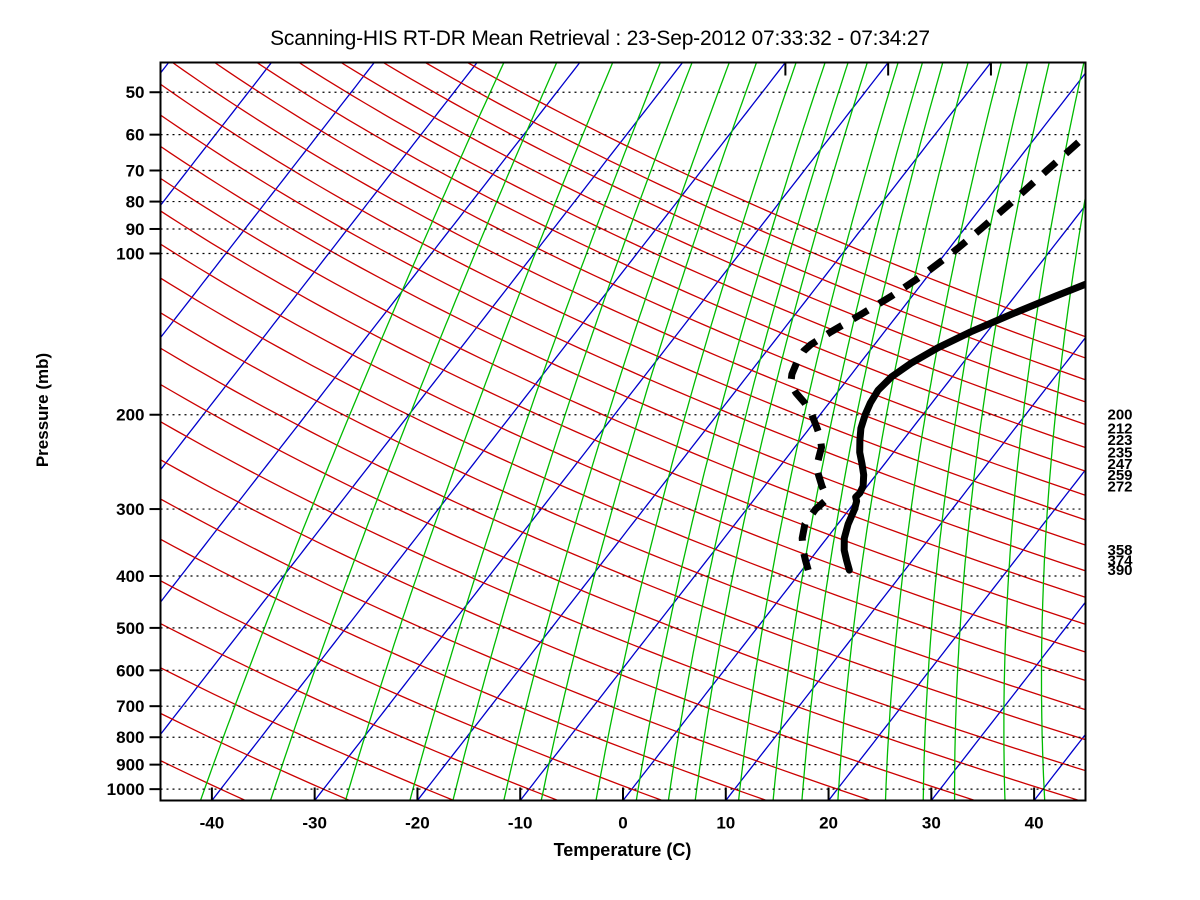  What do you see at coordinates (1120, 570) in the screenshot?
I see `right-axis-level-label: 390` at bounding box center [1120, 570].